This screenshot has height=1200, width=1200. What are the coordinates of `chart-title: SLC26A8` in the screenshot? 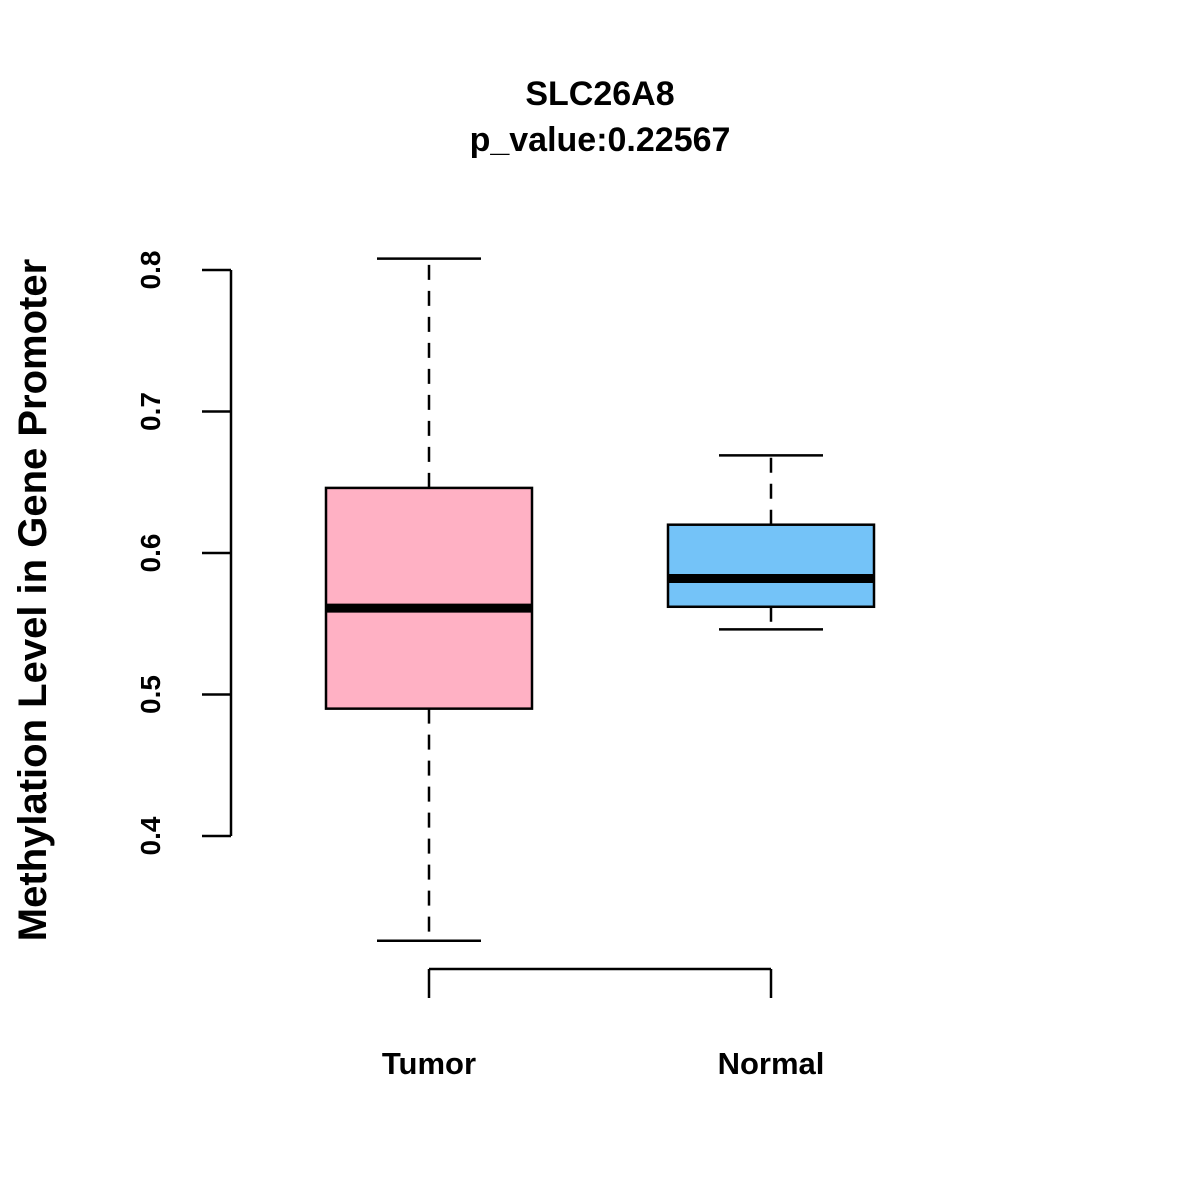 It's located at (599, 94).